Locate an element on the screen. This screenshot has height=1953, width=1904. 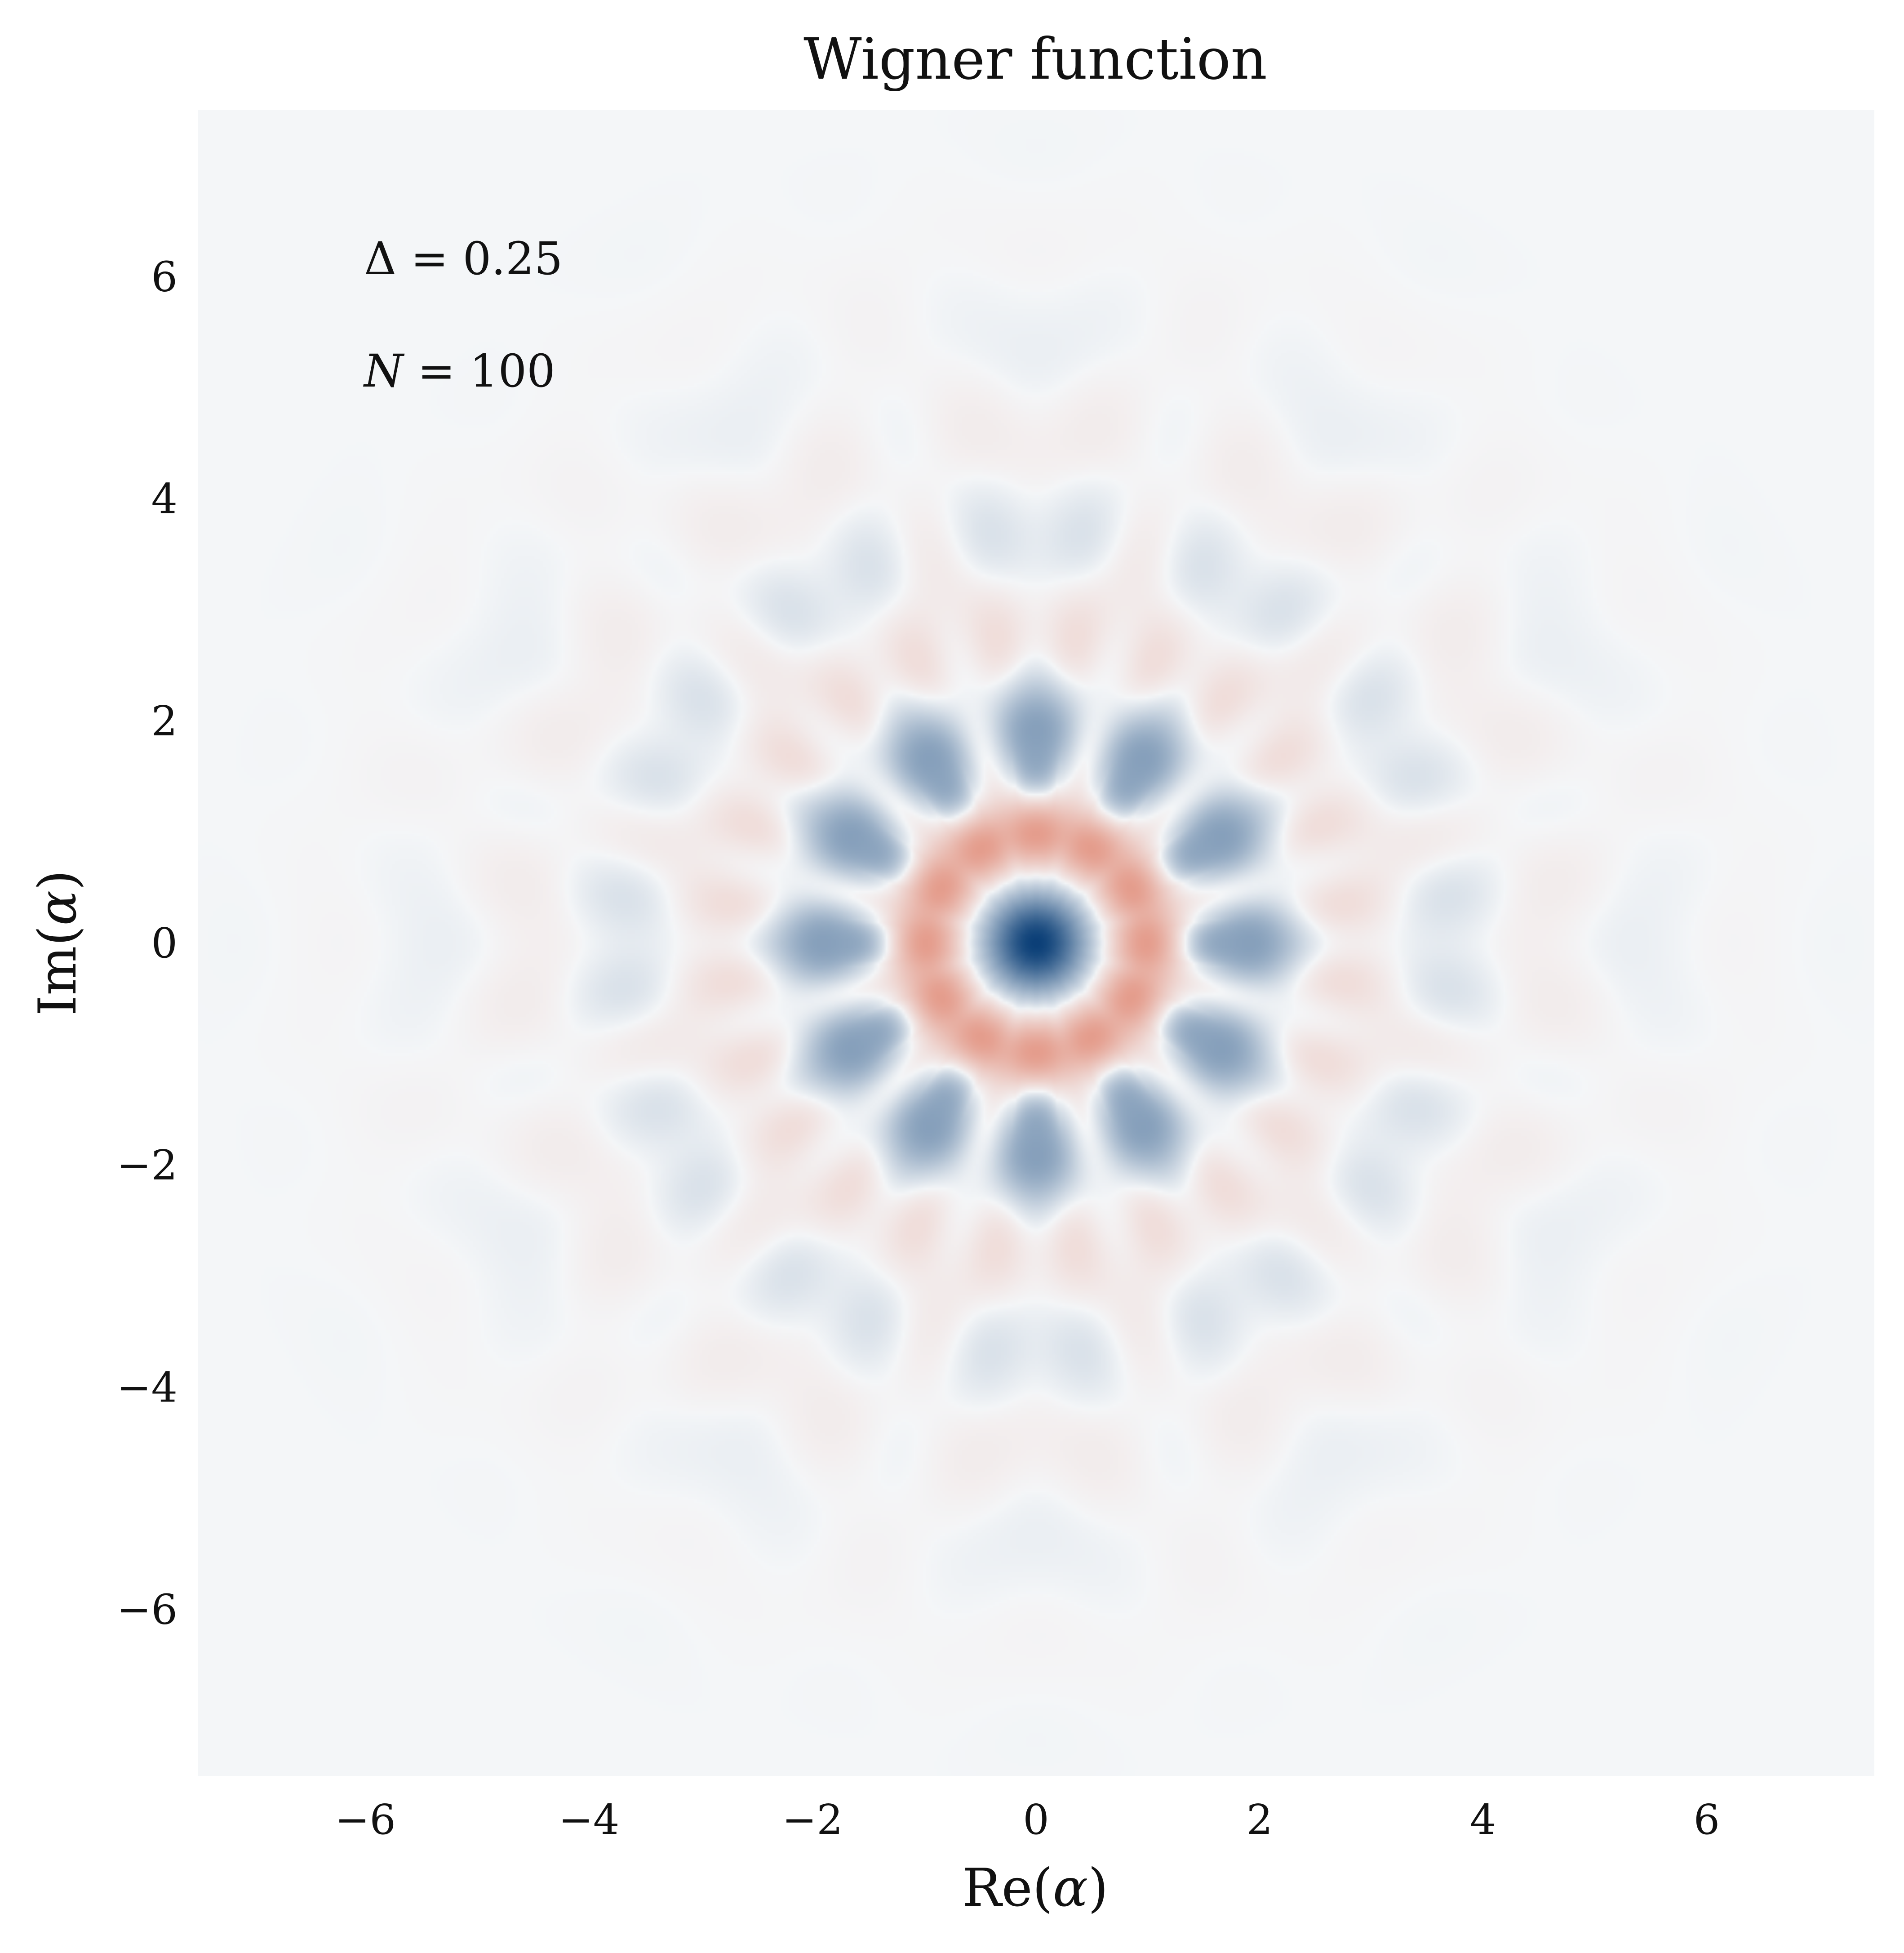
y-tick-label: 2 is located at coordinates (164, 721).